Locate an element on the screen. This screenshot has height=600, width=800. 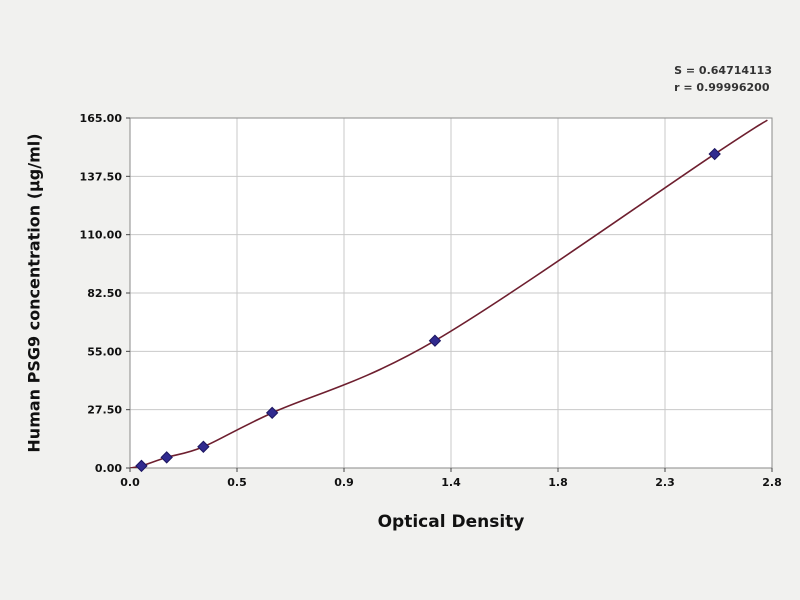
fit-statistics: S = 0.64714113 r = 0.99996200 is located at coordinates (723, 79).